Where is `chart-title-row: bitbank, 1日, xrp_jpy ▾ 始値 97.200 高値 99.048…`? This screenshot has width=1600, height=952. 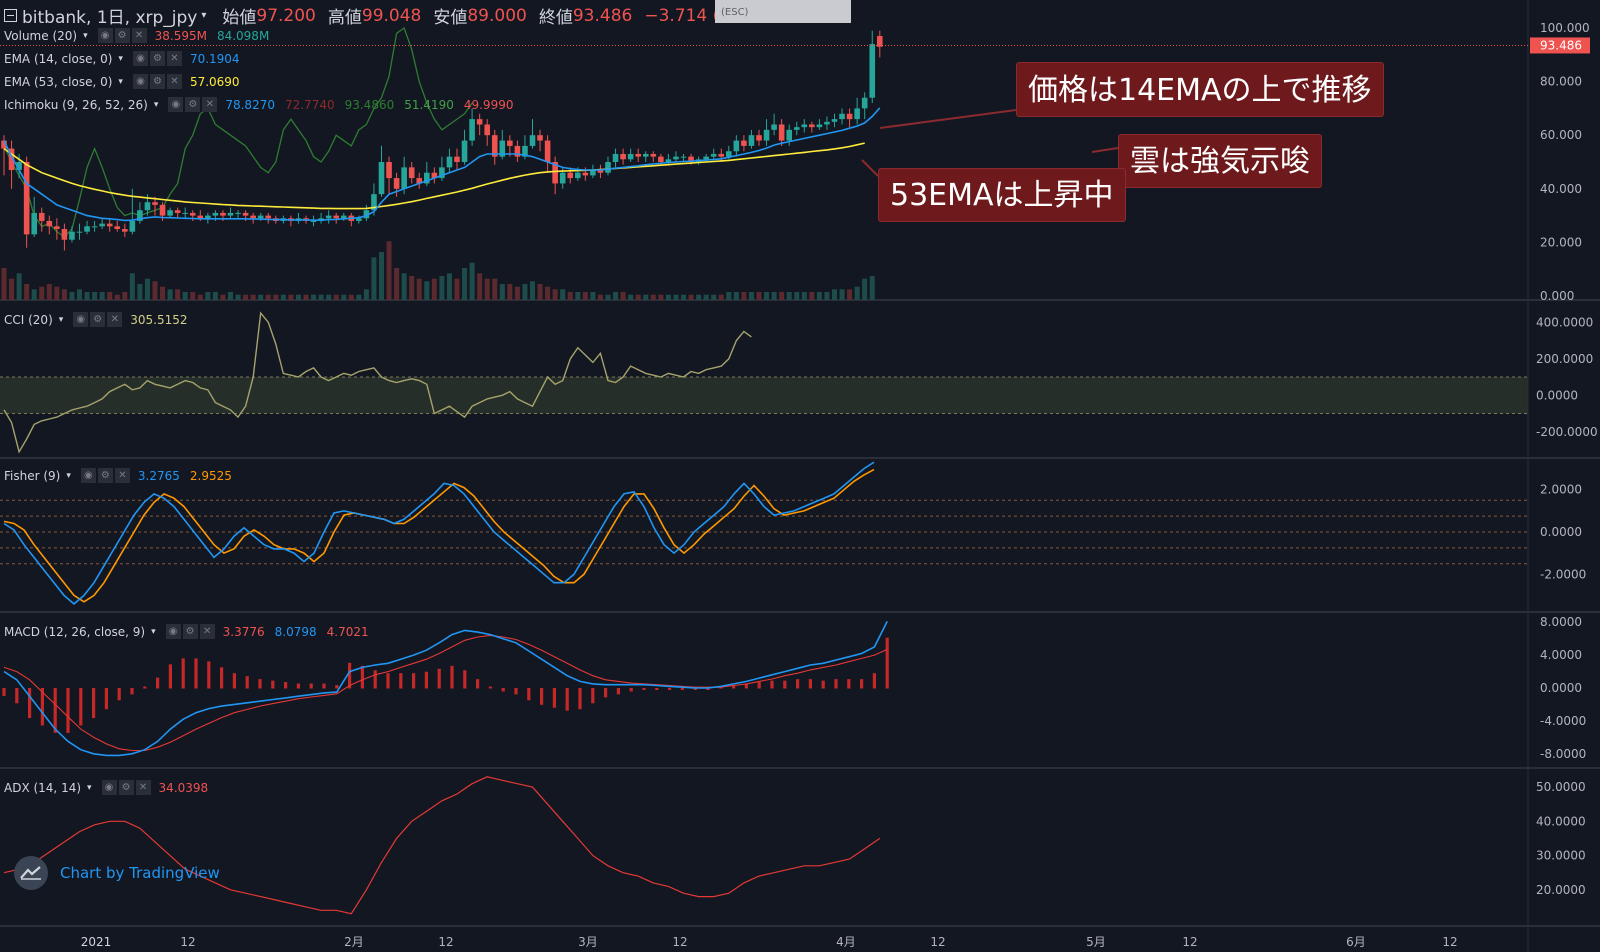 chart-title-row: bitbank, 1日, xrp_jpy ▾ 始値 97.200 高値 99.048… is located at coordinates (399, 15).